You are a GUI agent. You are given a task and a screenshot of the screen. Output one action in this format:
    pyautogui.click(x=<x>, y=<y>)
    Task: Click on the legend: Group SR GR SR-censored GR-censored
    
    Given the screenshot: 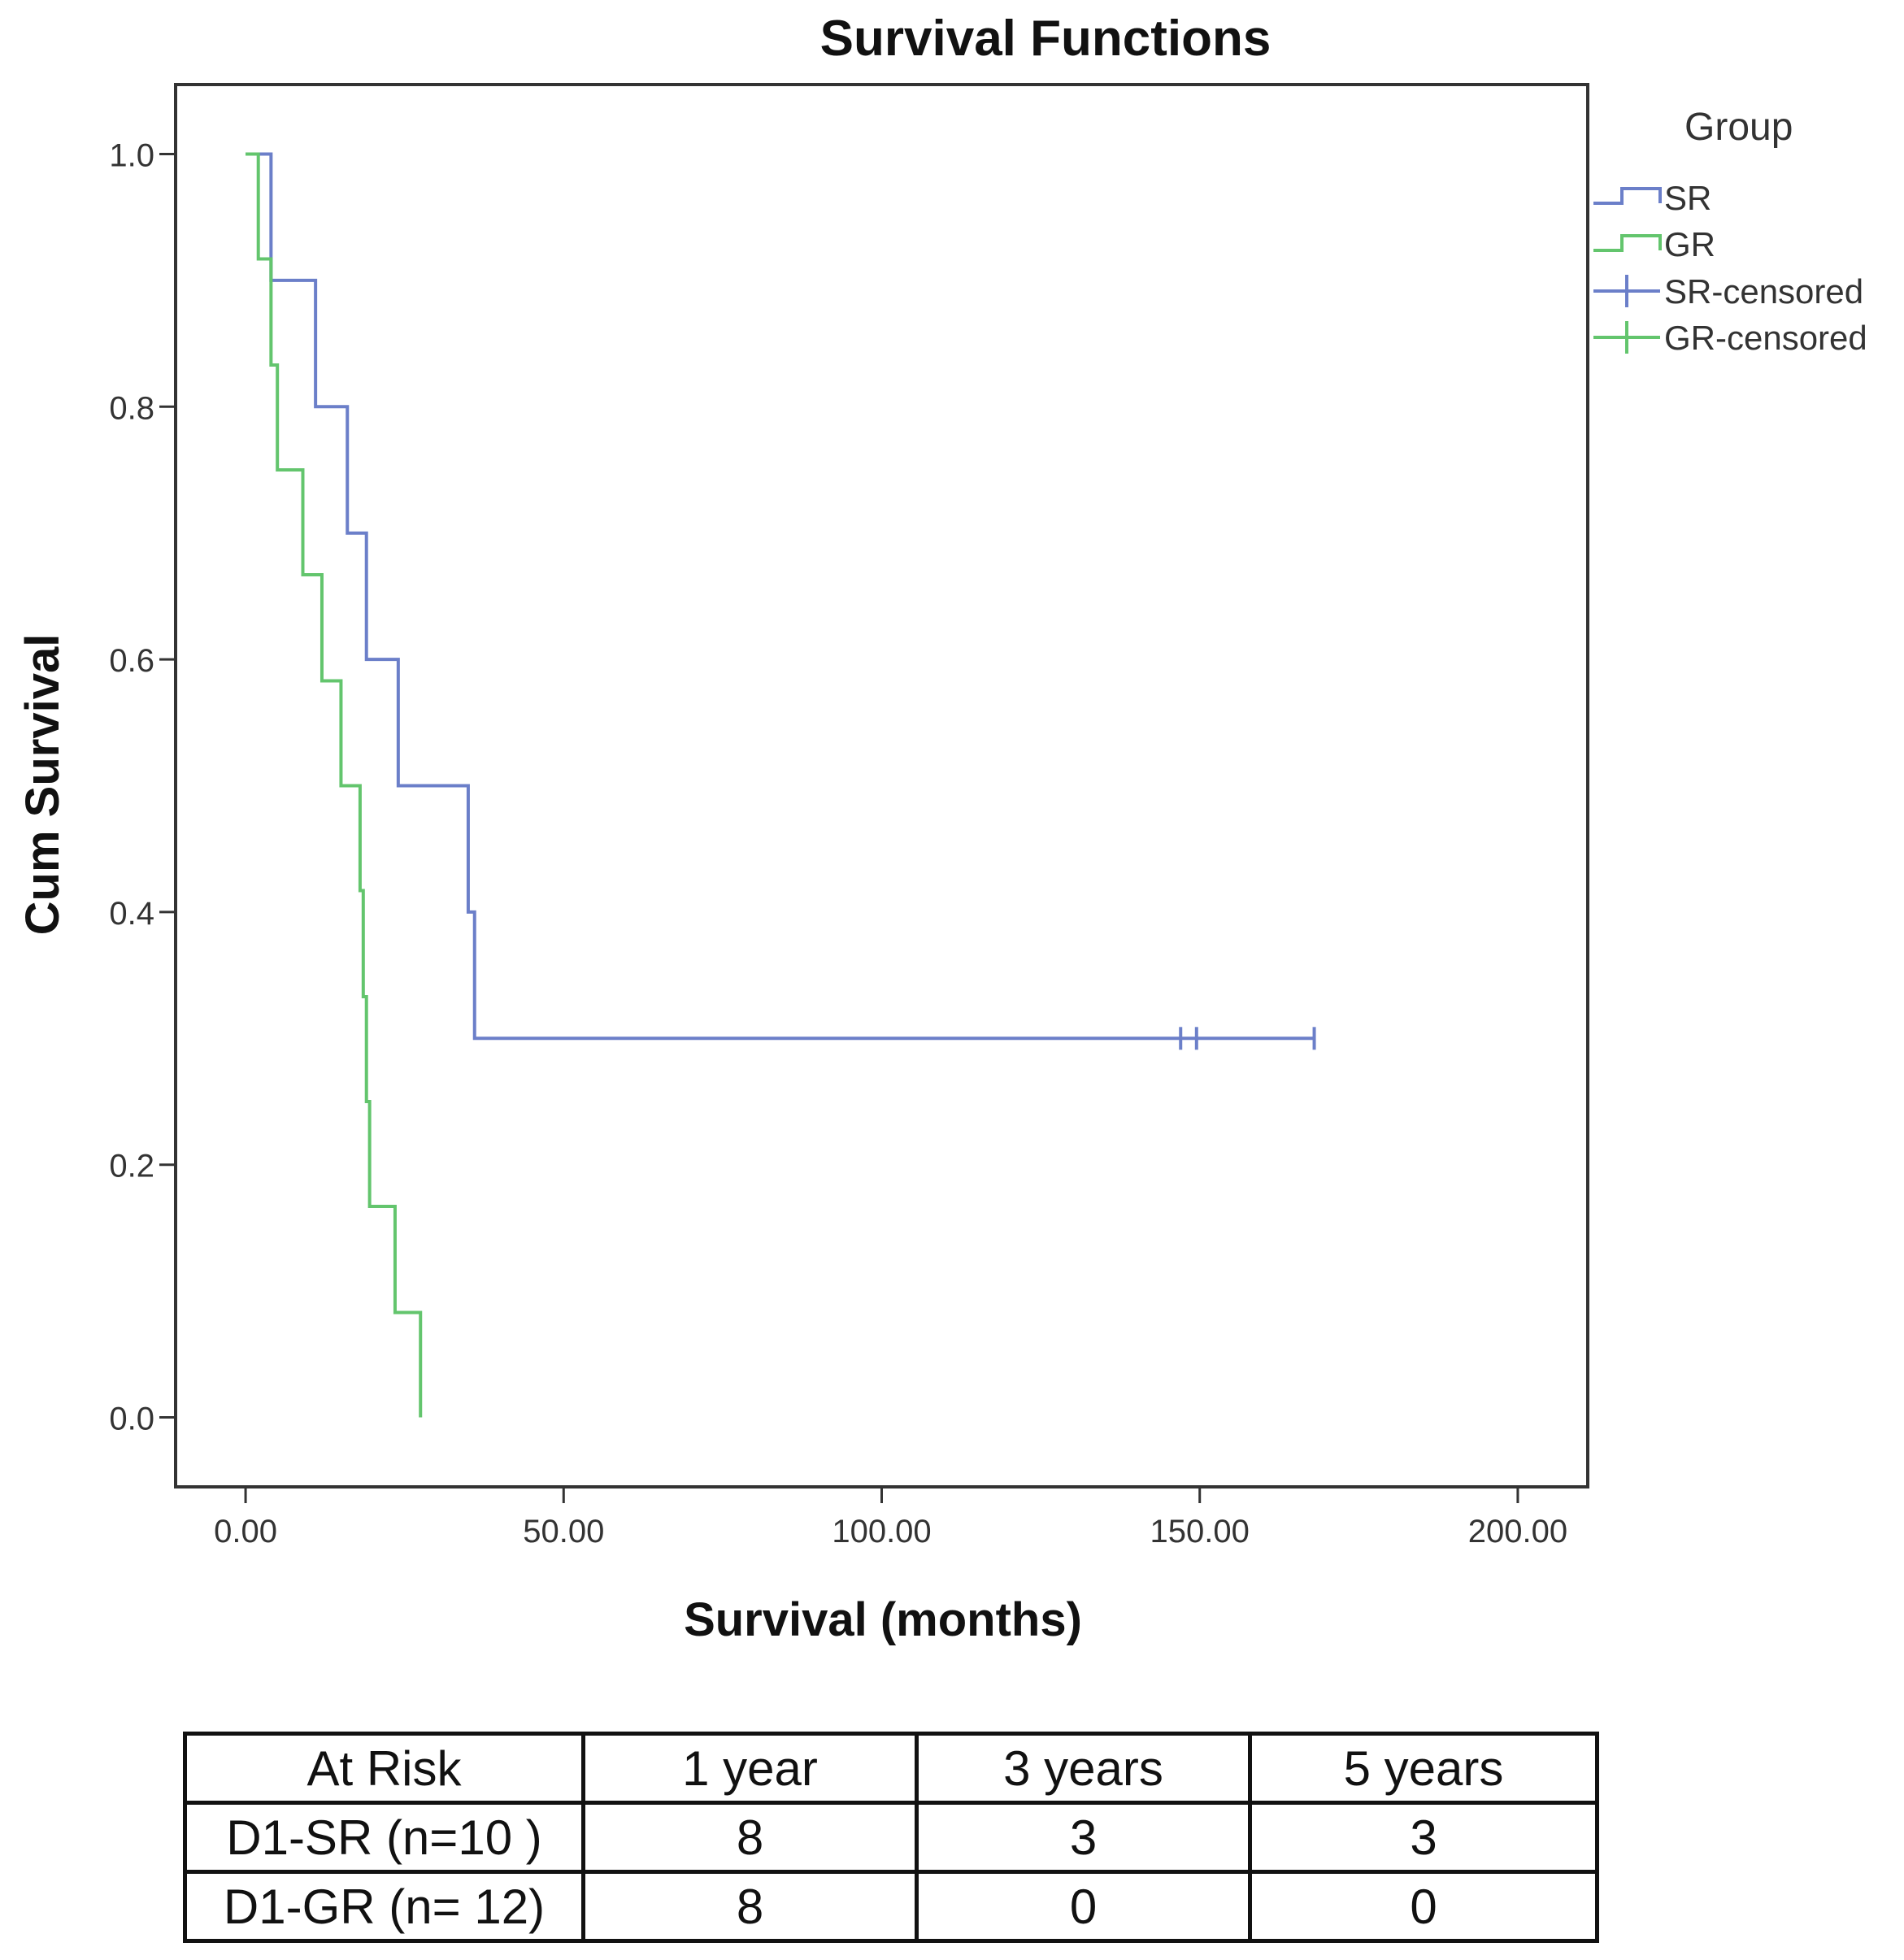 What is the action you would take?
    pyautogui.click(x=1730, y=232)
    